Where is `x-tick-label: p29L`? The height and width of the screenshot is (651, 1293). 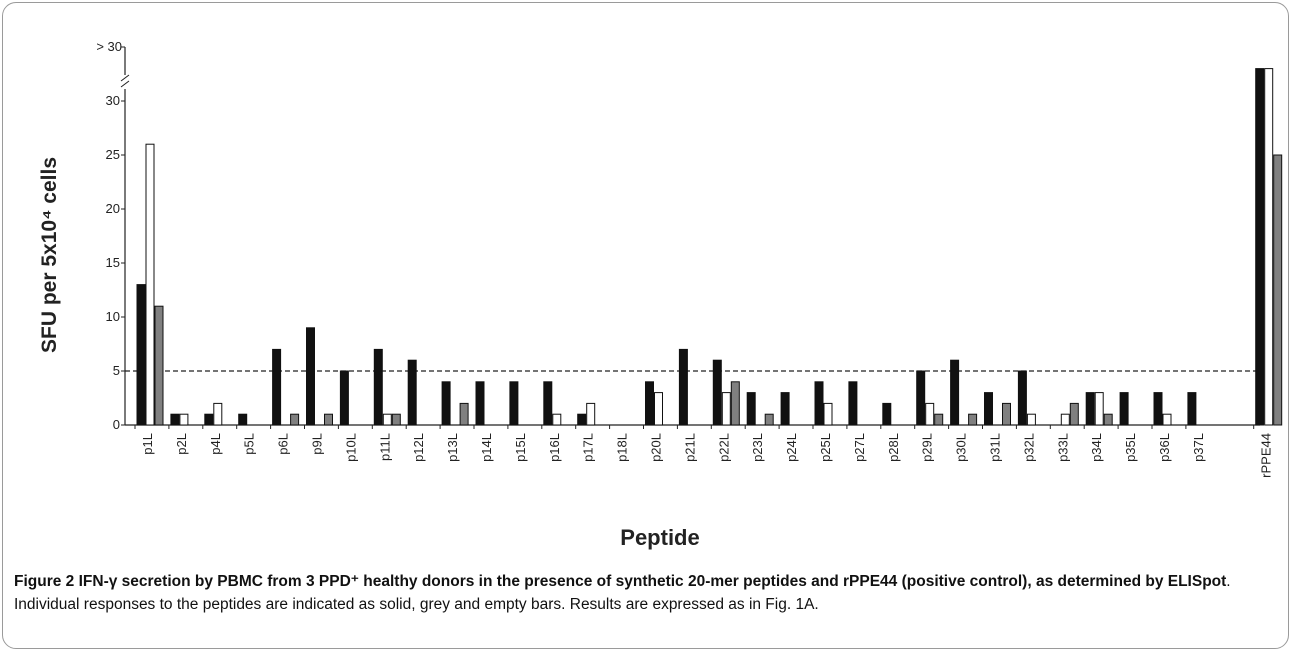
x-tick-label: p29L is located at coordinates (927, 447).